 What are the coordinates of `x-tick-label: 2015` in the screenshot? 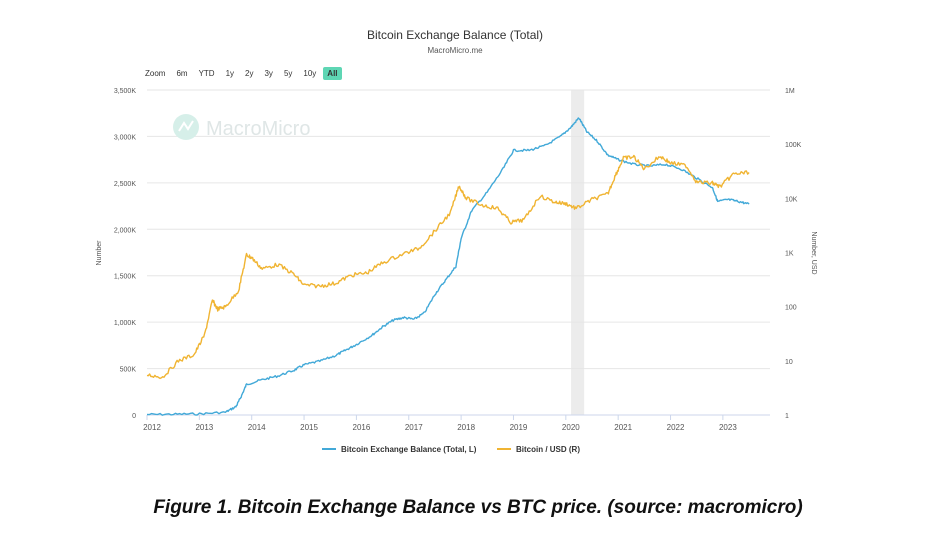 It's located at (309, 427).